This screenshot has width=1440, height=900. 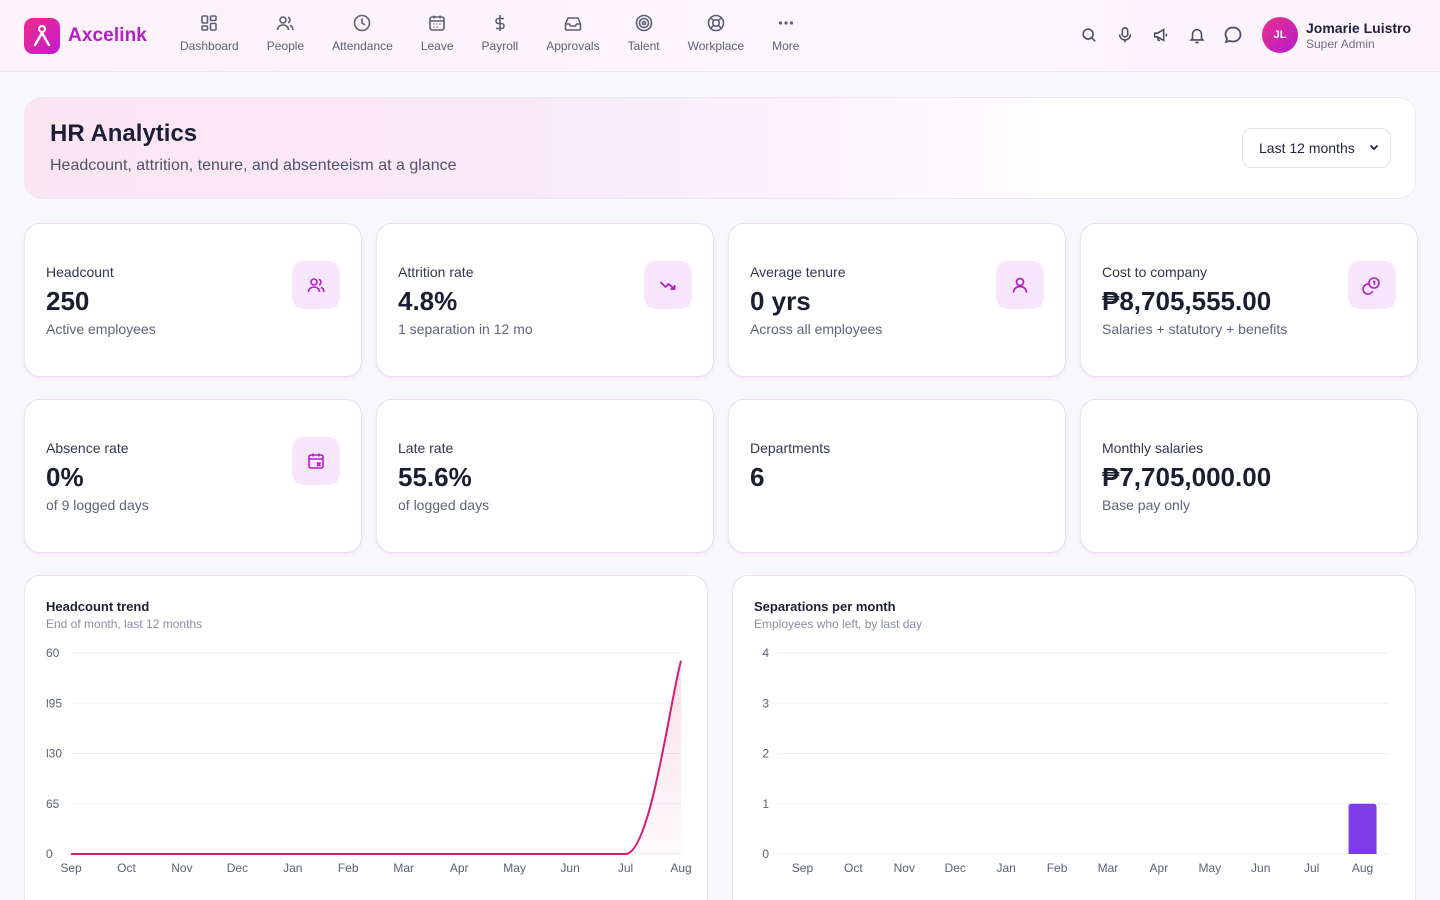 I want to click on kpi-subtext: Across all employees, so click(x=816, y=329).